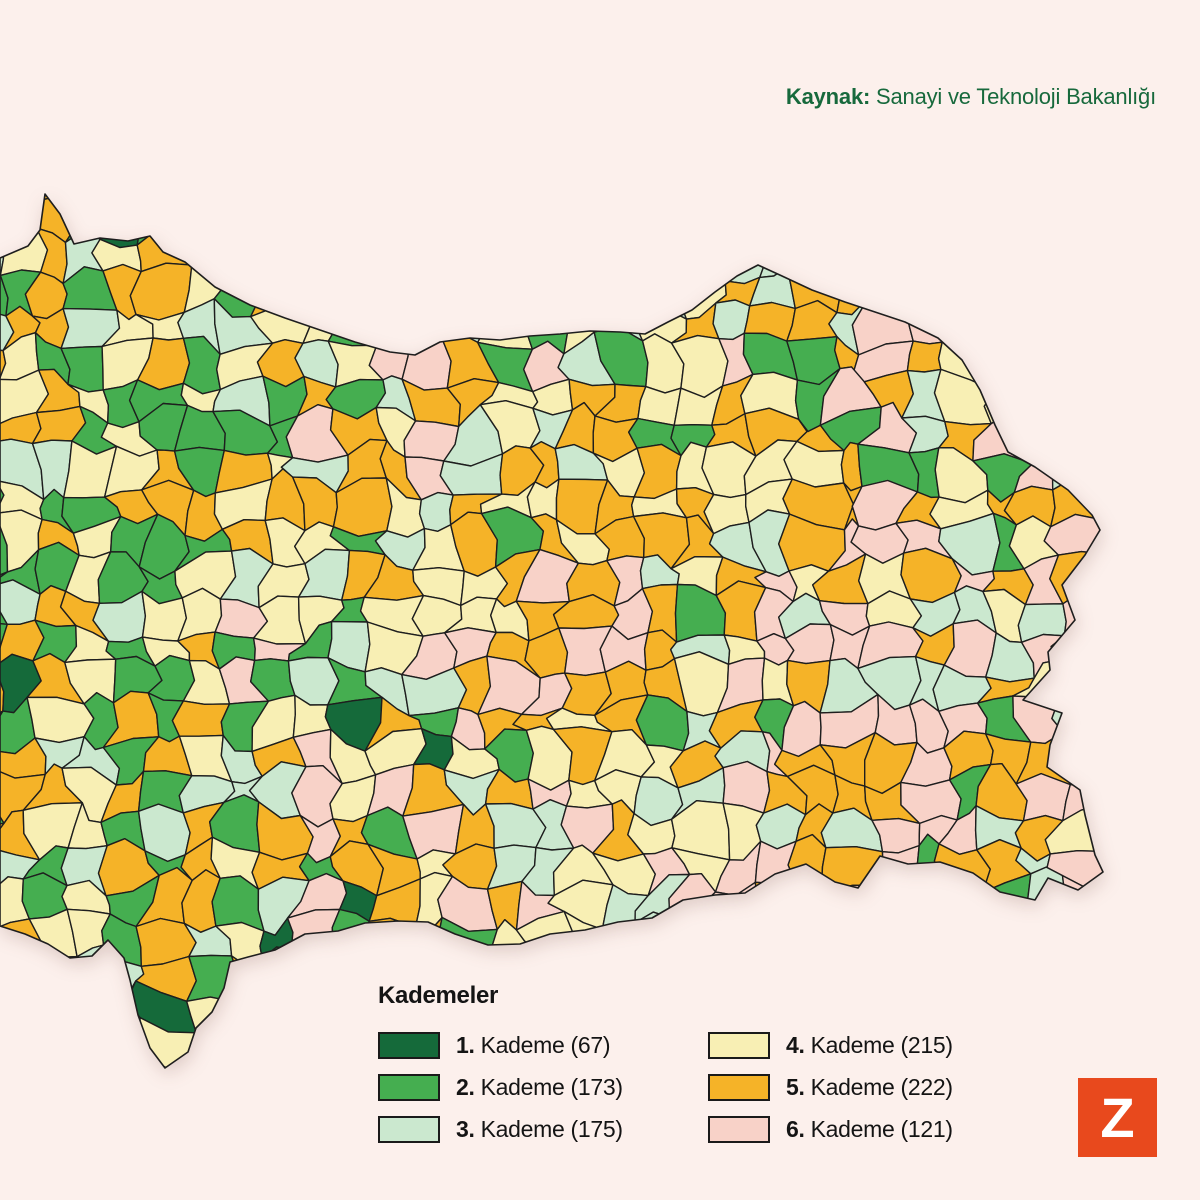 The width and height of the screenshot is (1200, 1200). I want to click on source-text: Sanayi ve Teknoloji Bakanlığı, so click(1013, 96).